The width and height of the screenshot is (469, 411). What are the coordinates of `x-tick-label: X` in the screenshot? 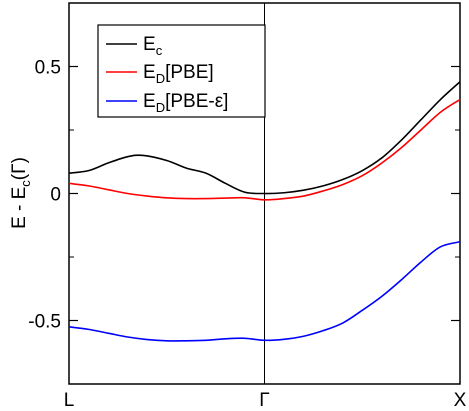 It's located at (460, 400).